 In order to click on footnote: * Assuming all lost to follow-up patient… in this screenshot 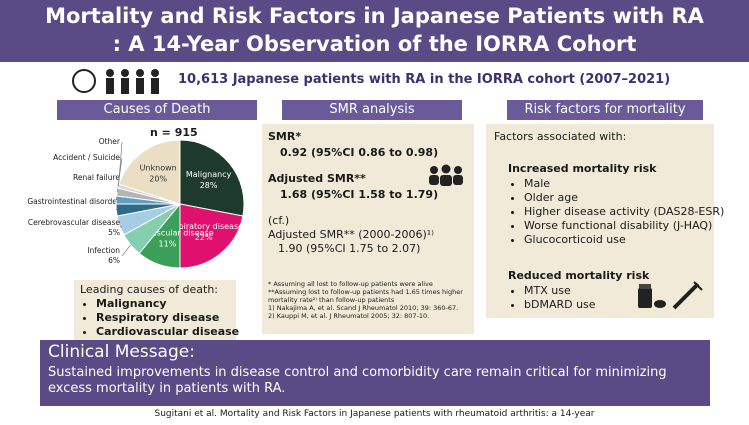, I will do `click(350, 284)`.